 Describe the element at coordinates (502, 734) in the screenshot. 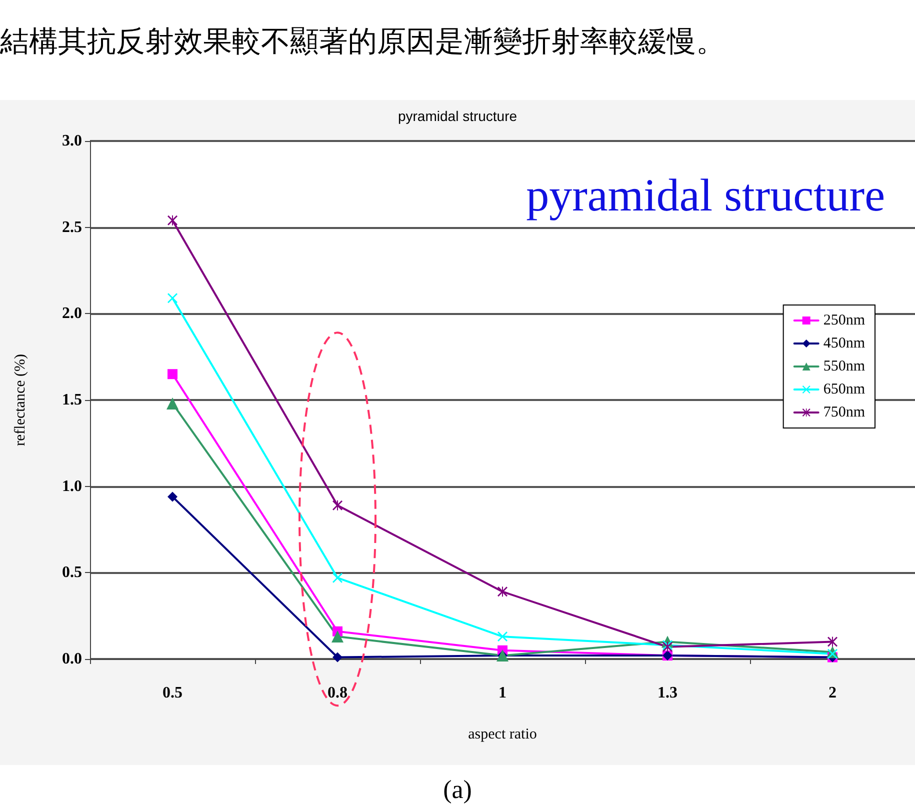

I see `x-axis-title: aspect ratio` at that location.